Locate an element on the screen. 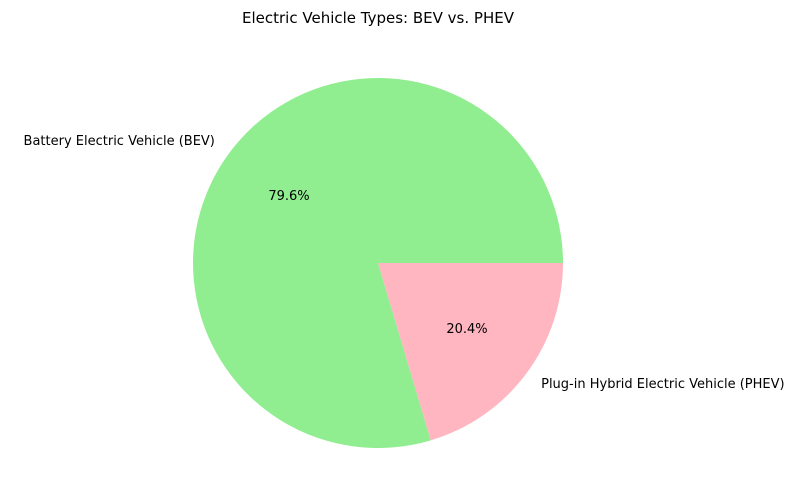 The height and width of the screenshot is (504, 810). chart-title: Electric Vehicle Types: BEV vs. PHEV is located at coordinates (378, 18).